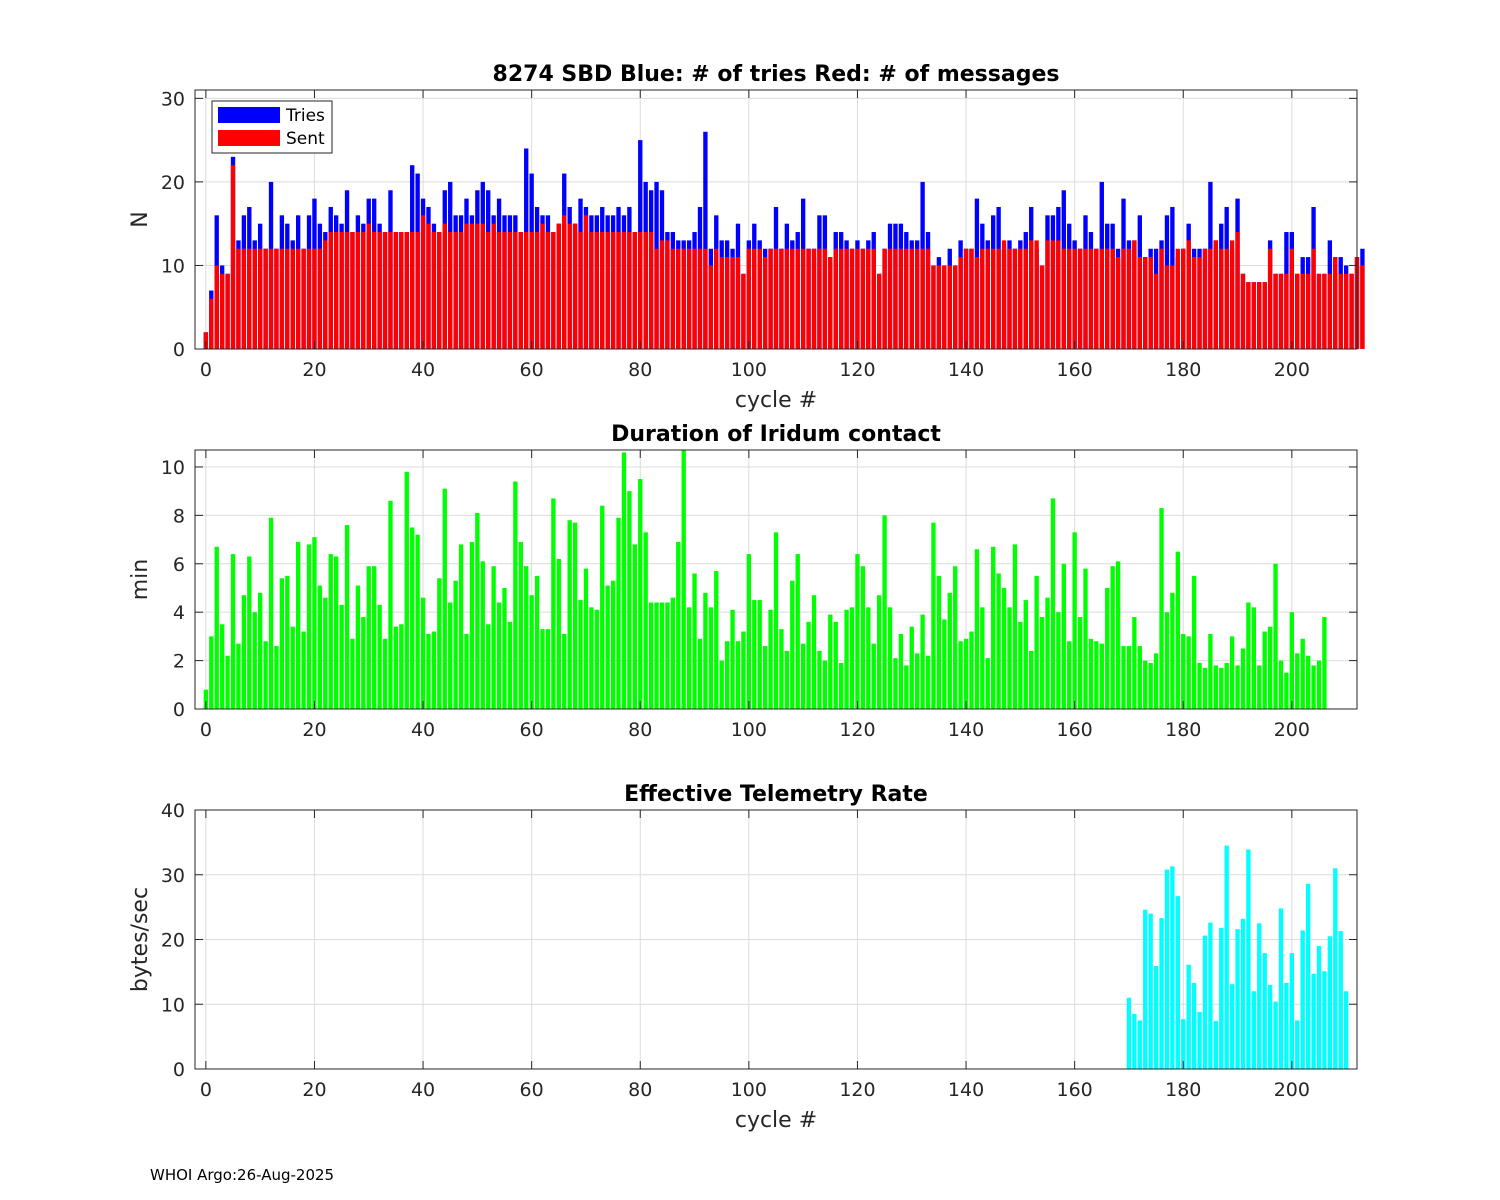 The image size is (1500, 1200). I want to click on bar-tries, so click(705, 240).